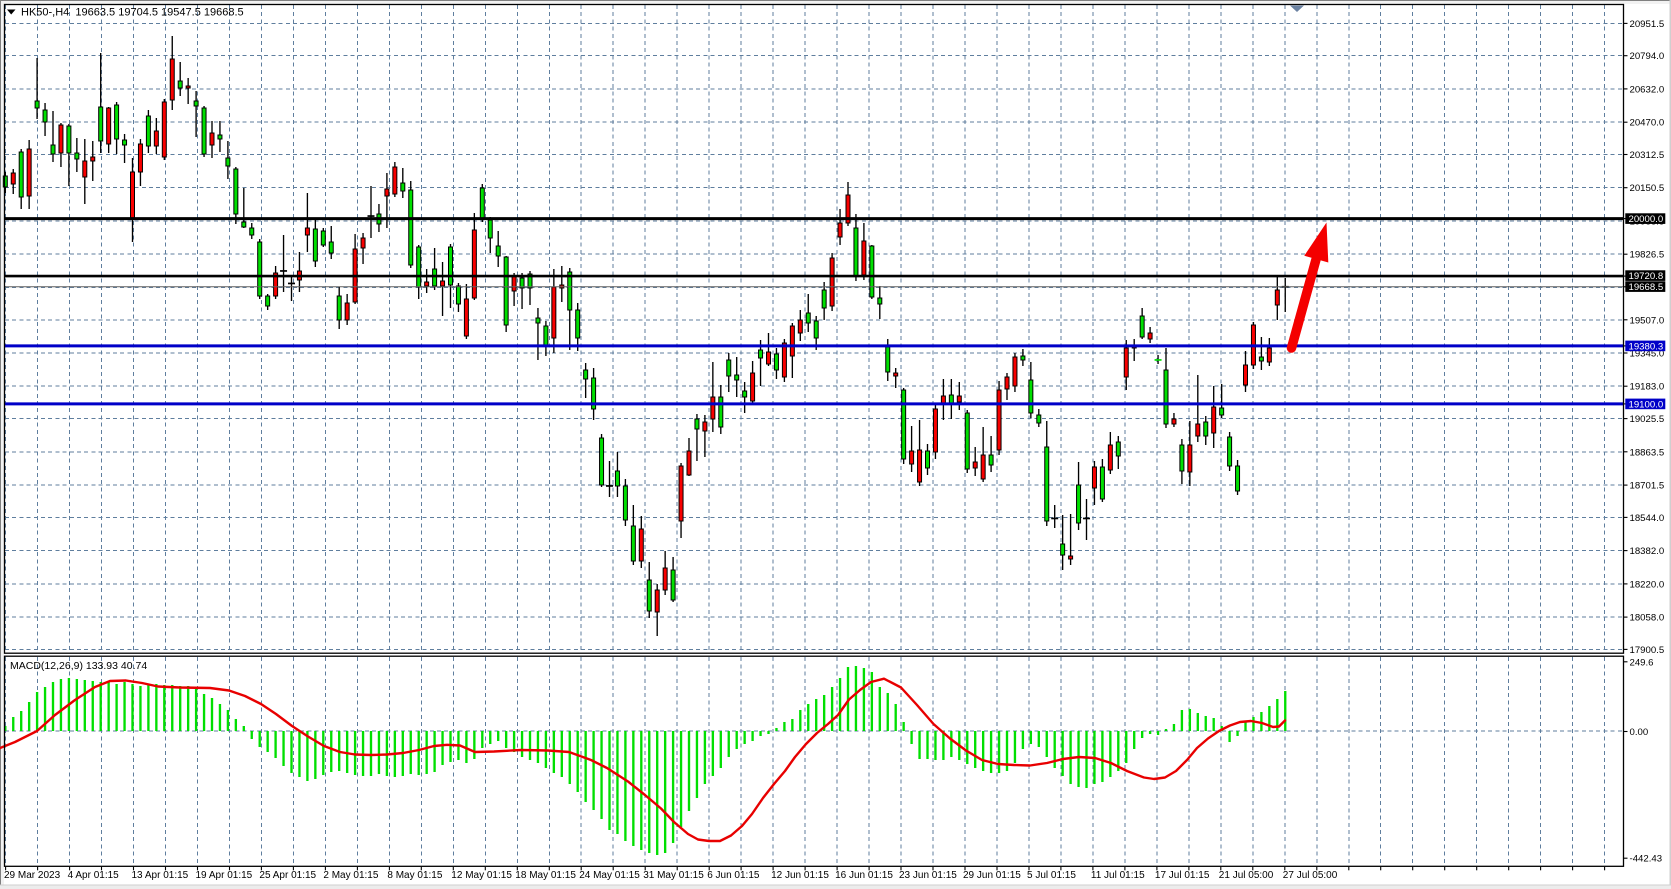 This screenshot has height=889, width=1671. I want to click on svg-text: 24 May 01:15, so click(609, 875).